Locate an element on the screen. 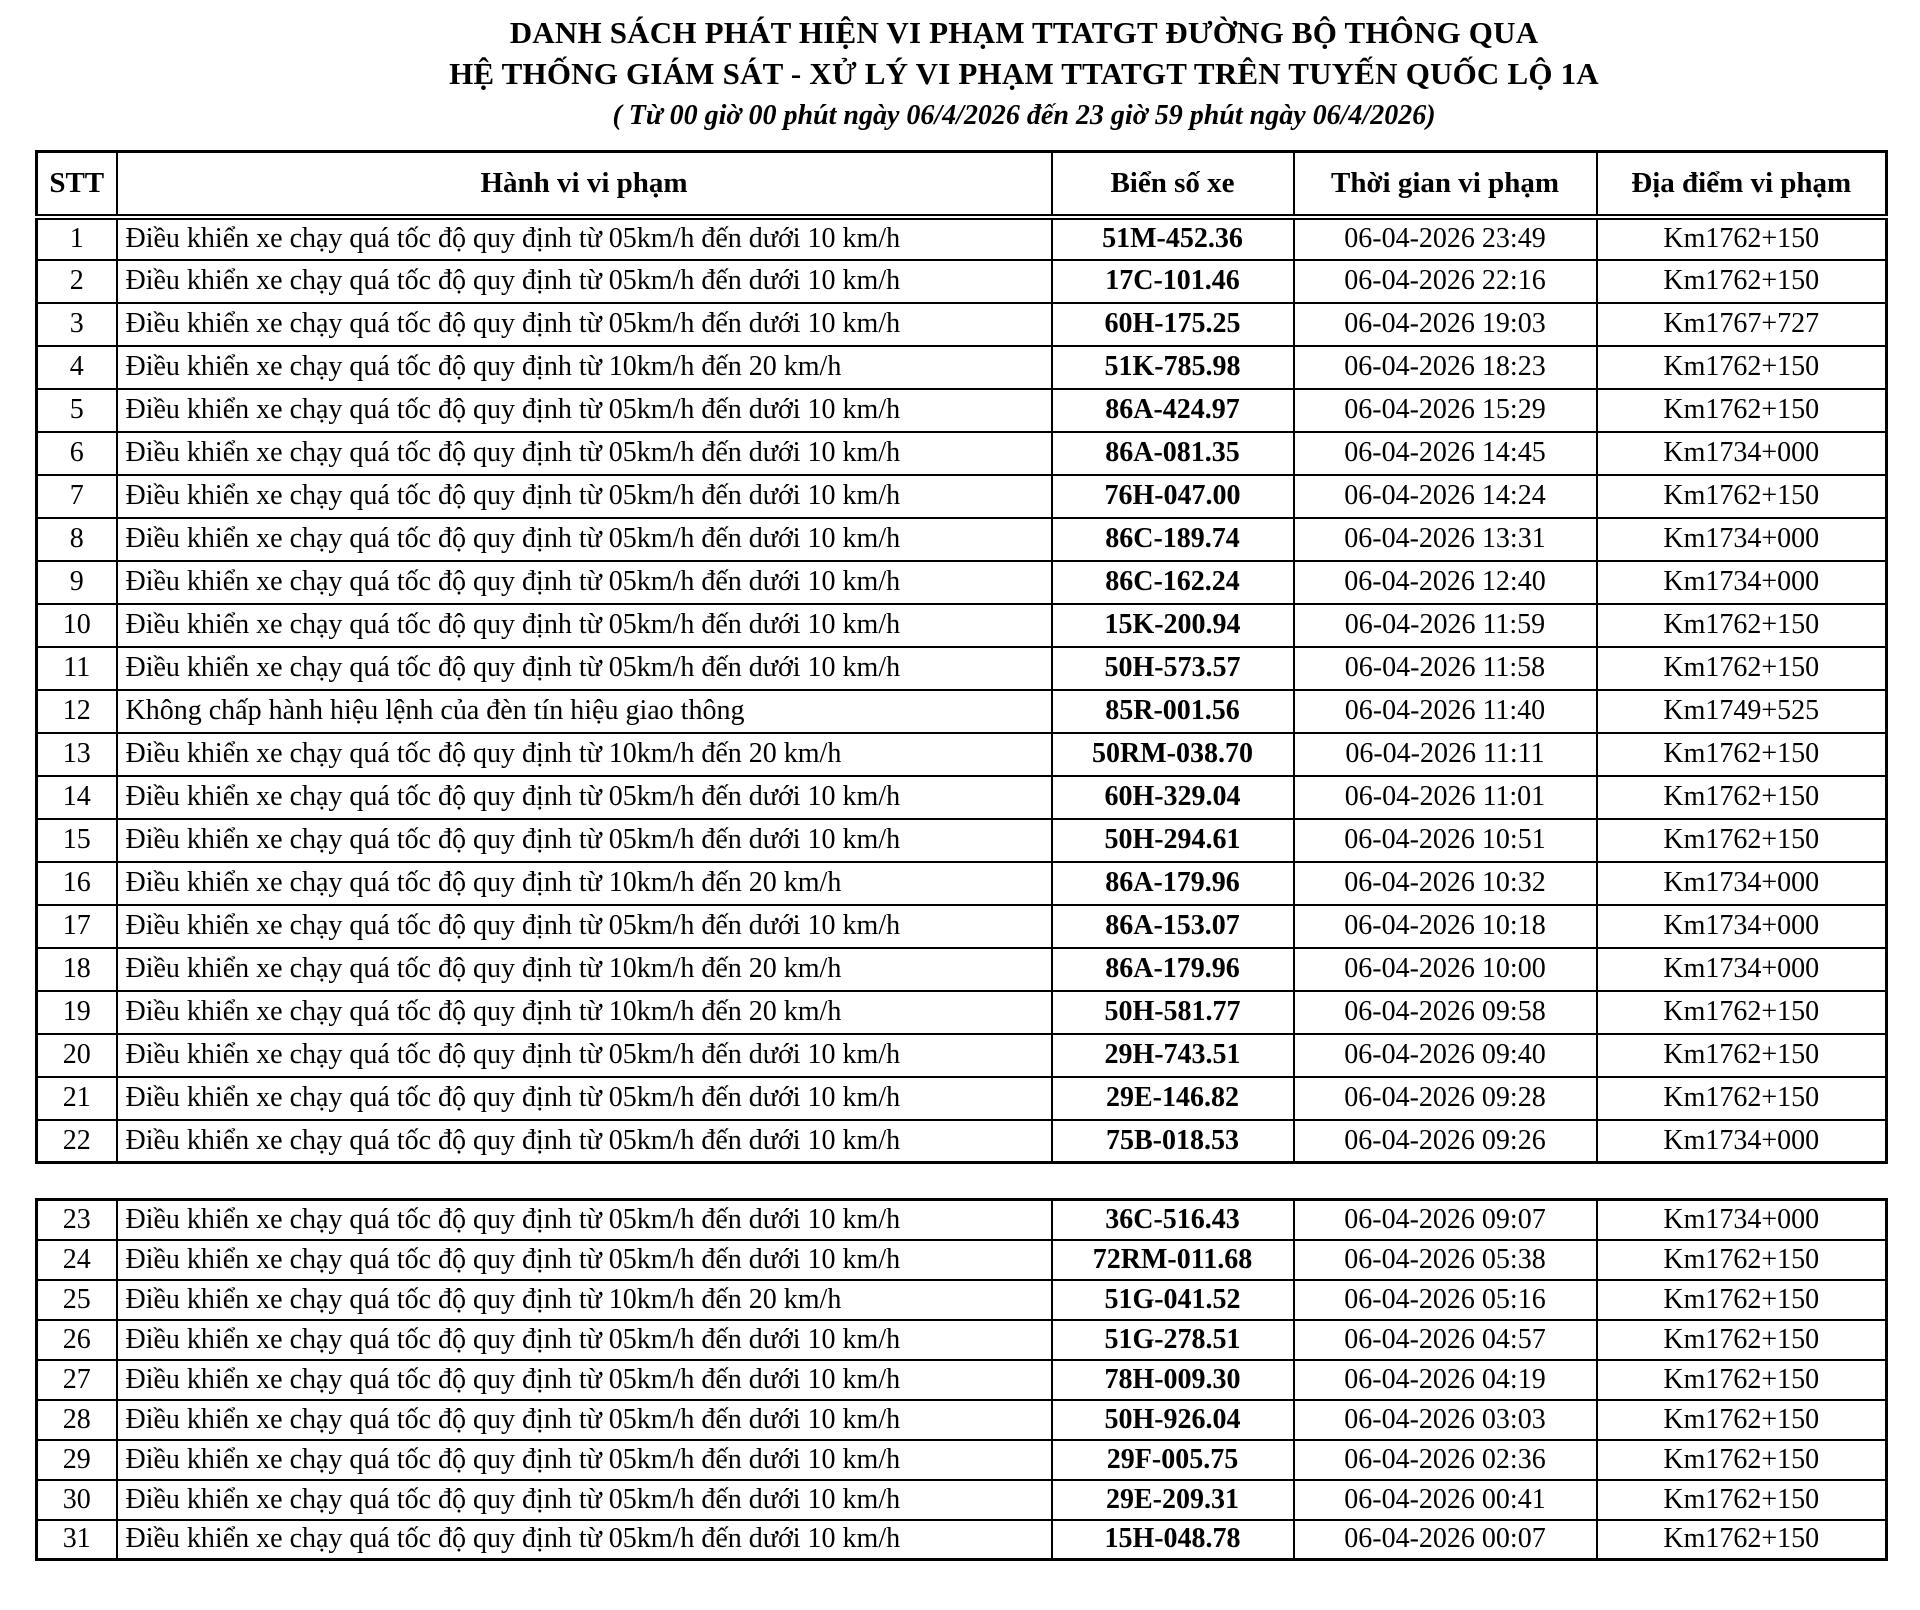 The height and width of the screenshot is (1610, 1920). plate-cell: 86A-153.07 is located at coordinates (1172, 926).